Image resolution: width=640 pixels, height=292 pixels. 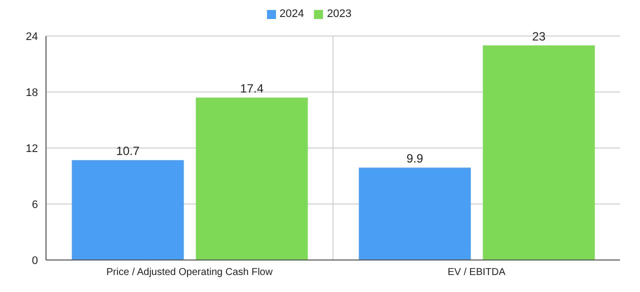 I want to click on data-label: 10.7, so click(x=128, y=151).